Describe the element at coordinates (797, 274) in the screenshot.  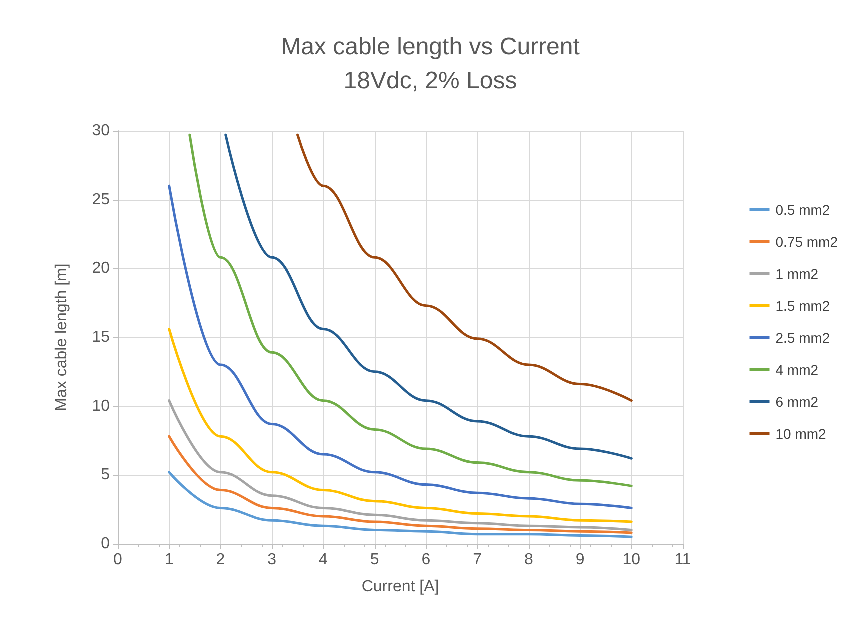
I see `legend-label: 1 mm2` at that location.